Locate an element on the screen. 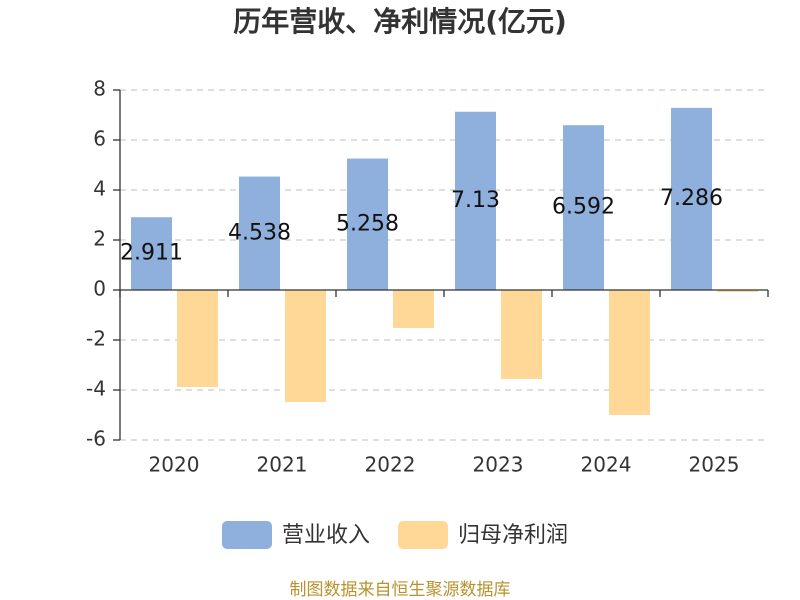 The image size is (800, 600). data-label-revenue: 2.911 is located at coordinates (151, 253).